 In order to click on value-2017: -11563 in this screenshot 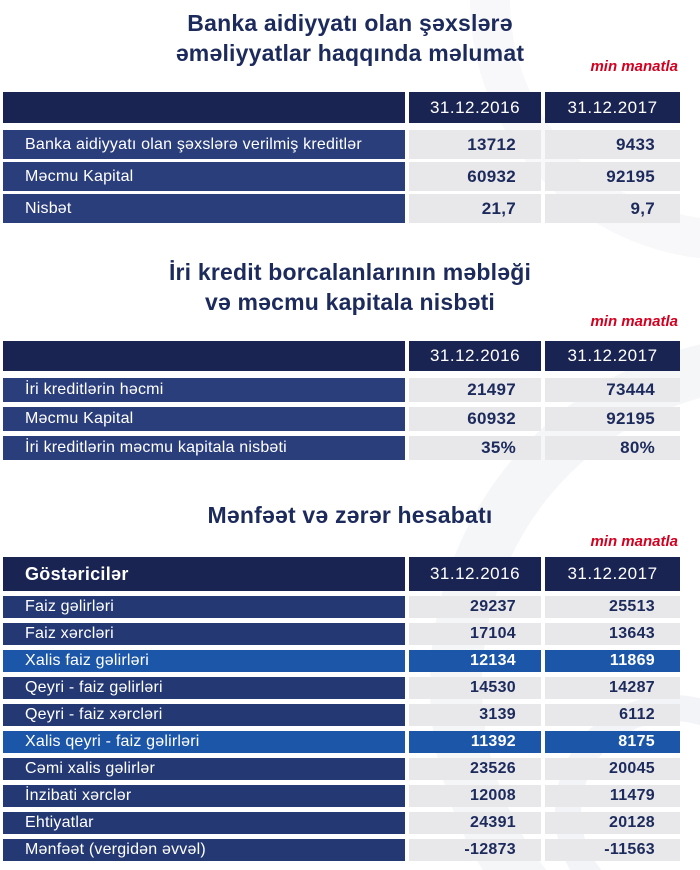, I will do `click(612, 850)`.